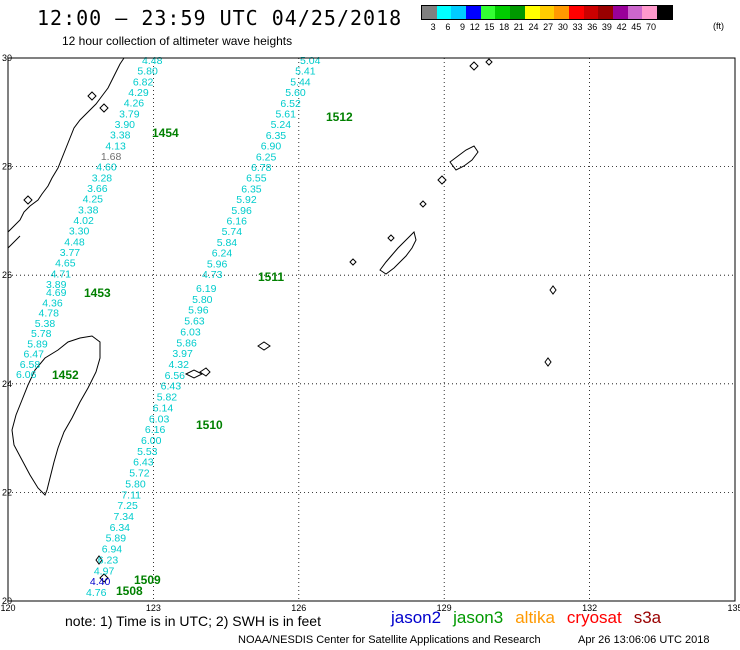  I want to click on swh-value-label: 6.14, so click(163, 408).